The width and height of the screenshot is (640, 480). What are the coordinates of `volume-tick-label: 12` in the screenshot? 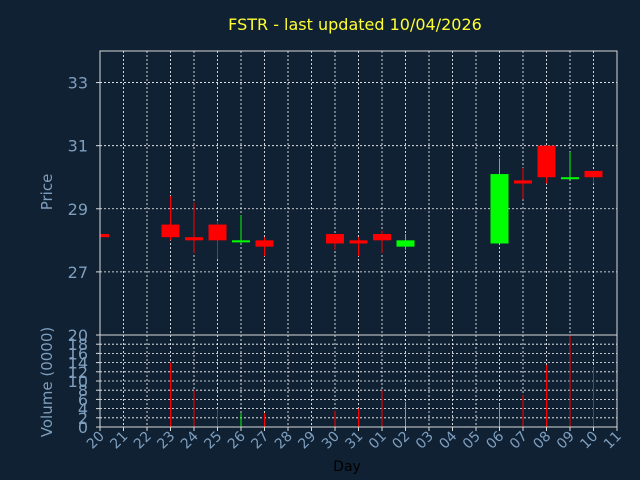 It's located at (78, 372).